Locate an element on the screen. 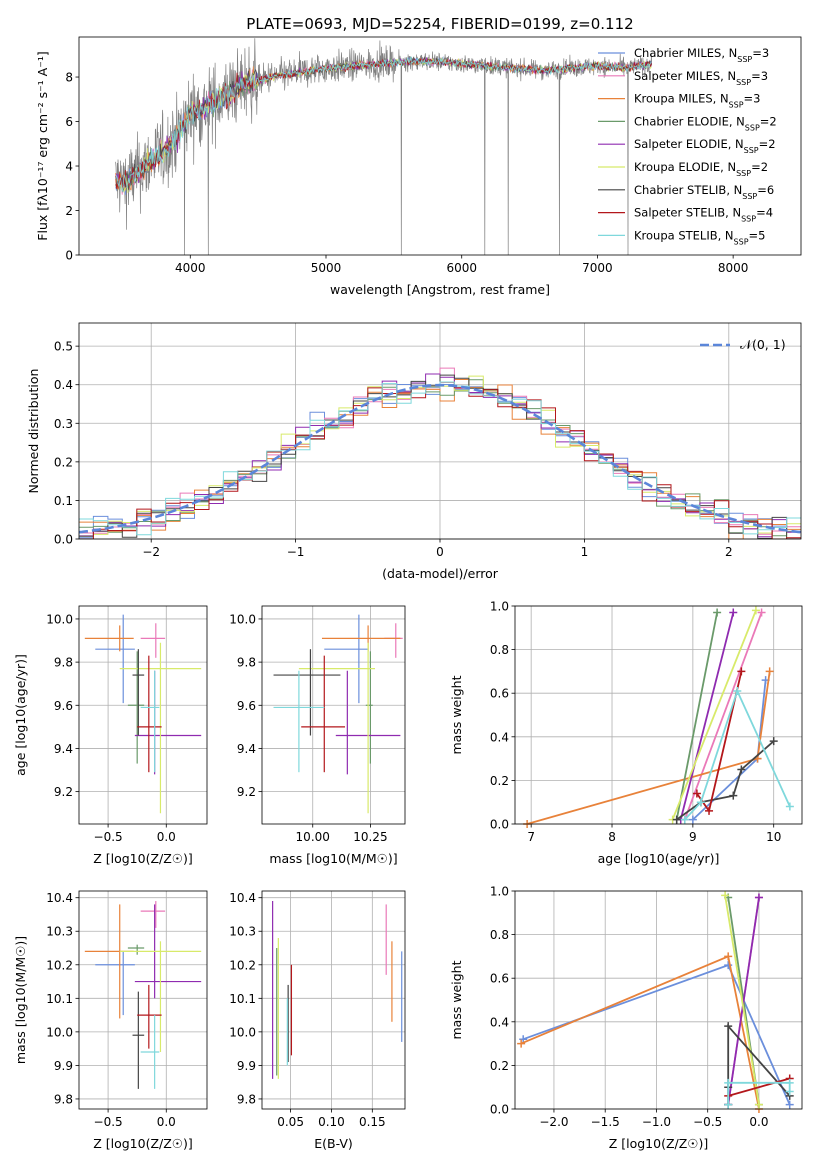 This screenshot has width=819, height=1170. y-tick-label: 4 is located at coordinates (69, 167).